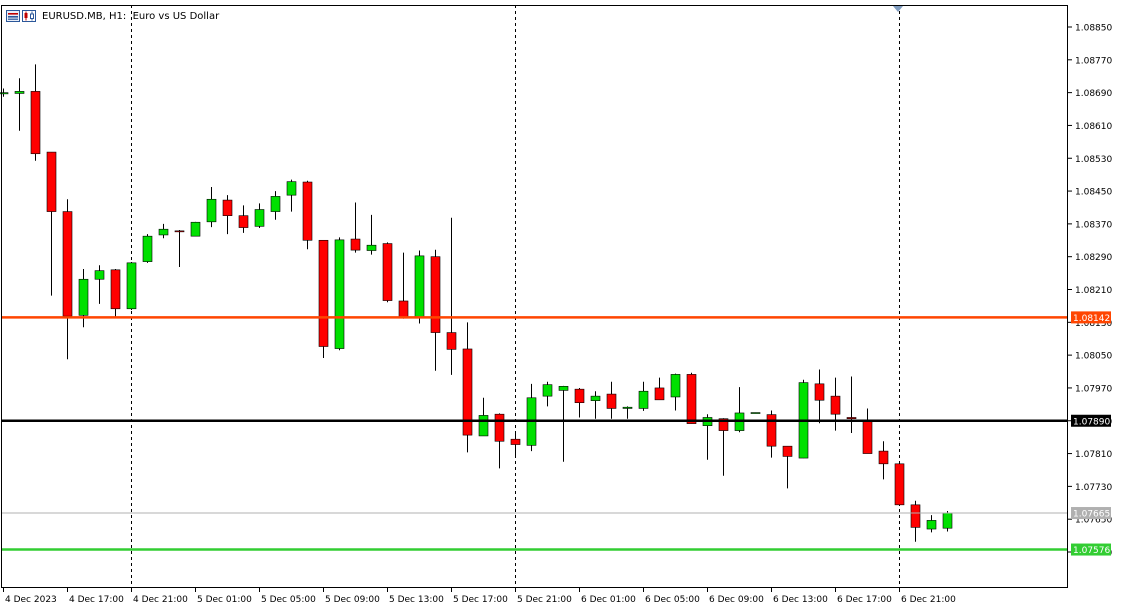 This screenshot has width=1123, height=608. Describe the element at coordinates (800, 600) in the screenshot. I see `x-tick-label: 6 Dec 13:00` at that location.